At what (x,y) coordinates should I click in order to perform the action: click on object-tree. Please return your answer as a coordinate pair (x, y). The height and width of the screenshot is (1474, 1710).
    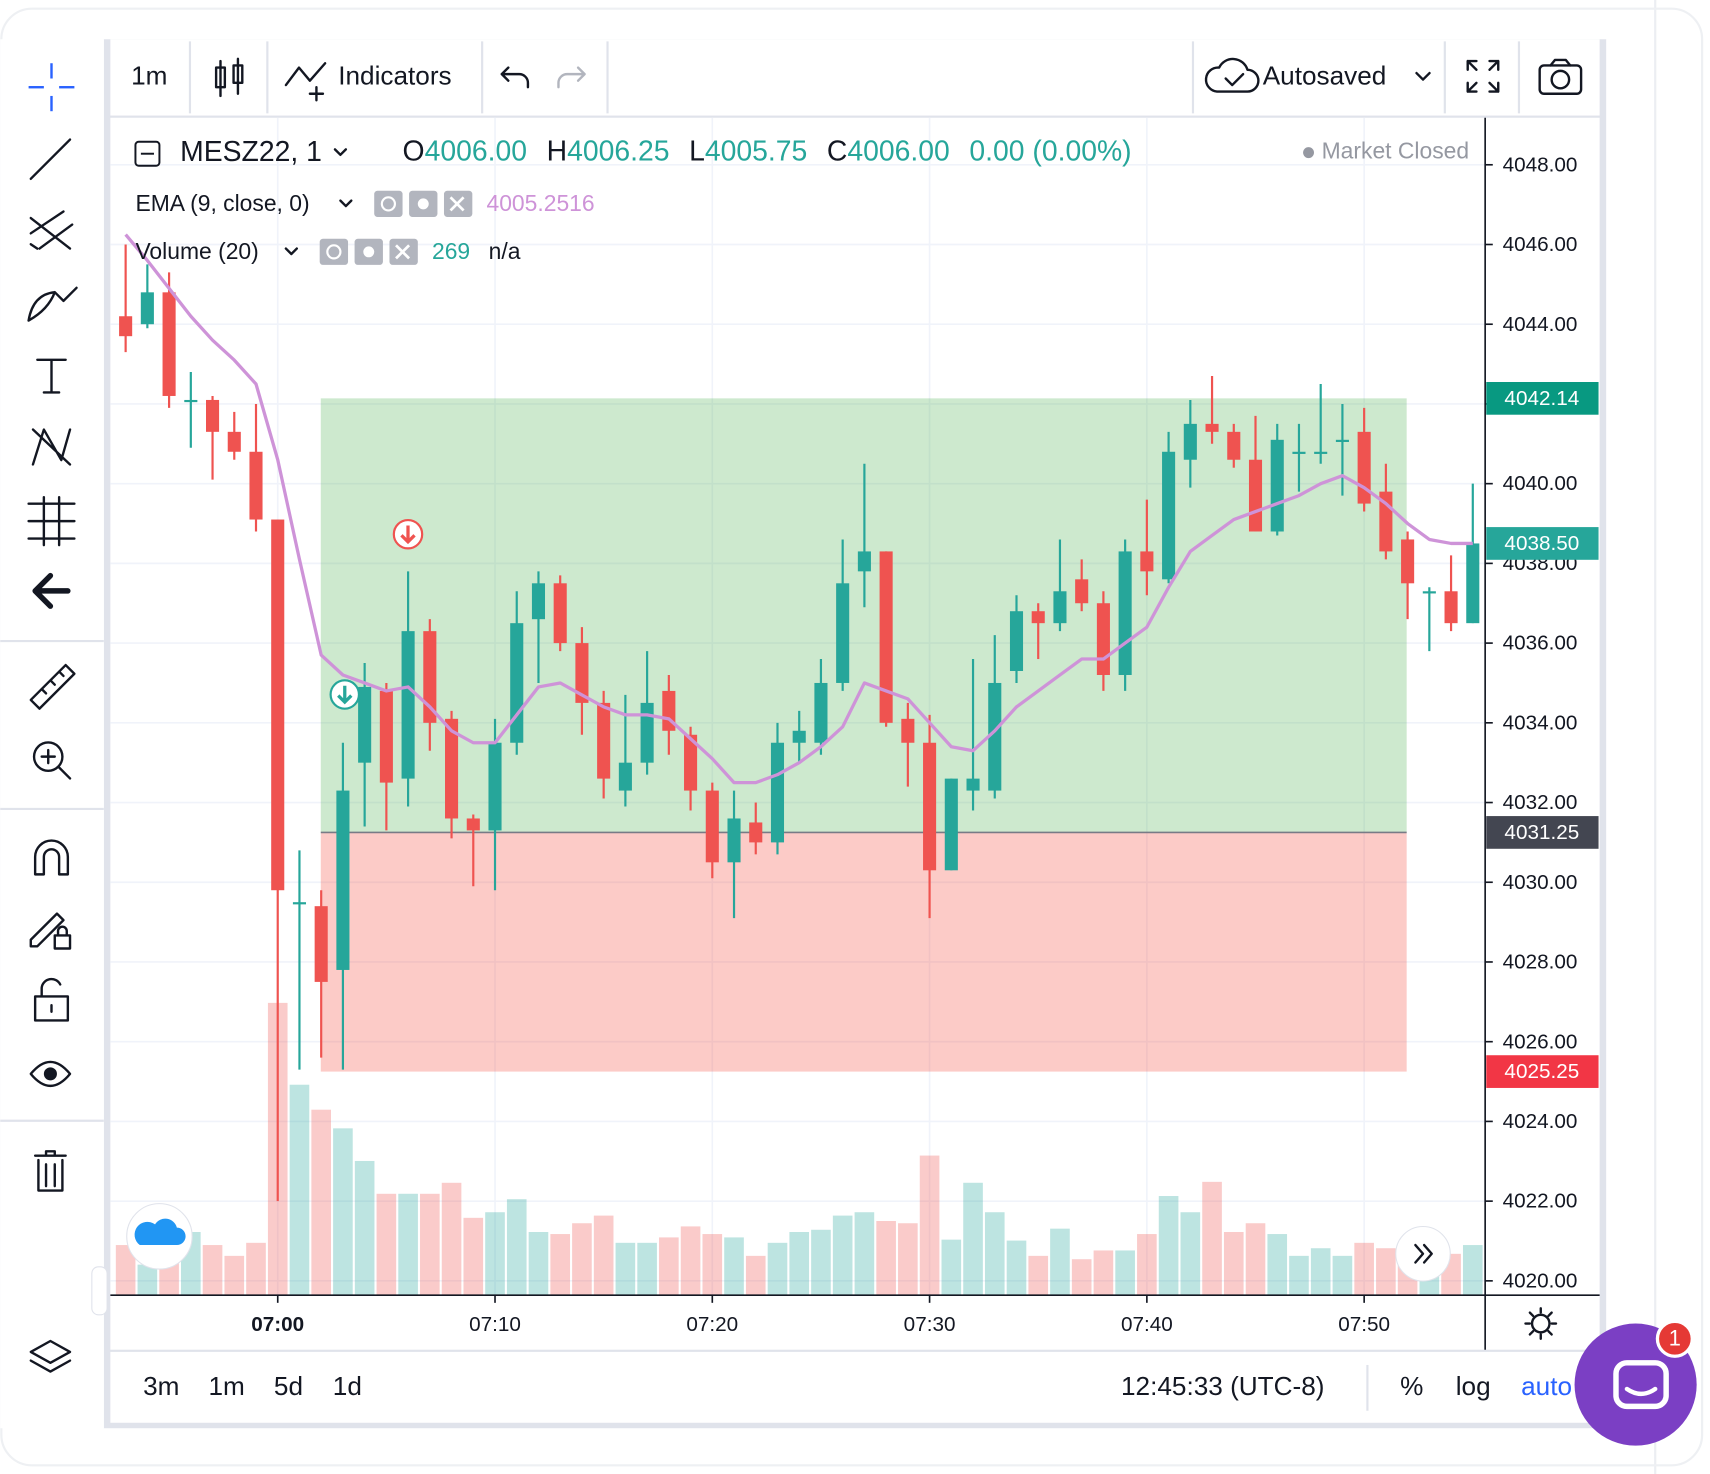
    Looking at the image, I should click on (50, 1356).